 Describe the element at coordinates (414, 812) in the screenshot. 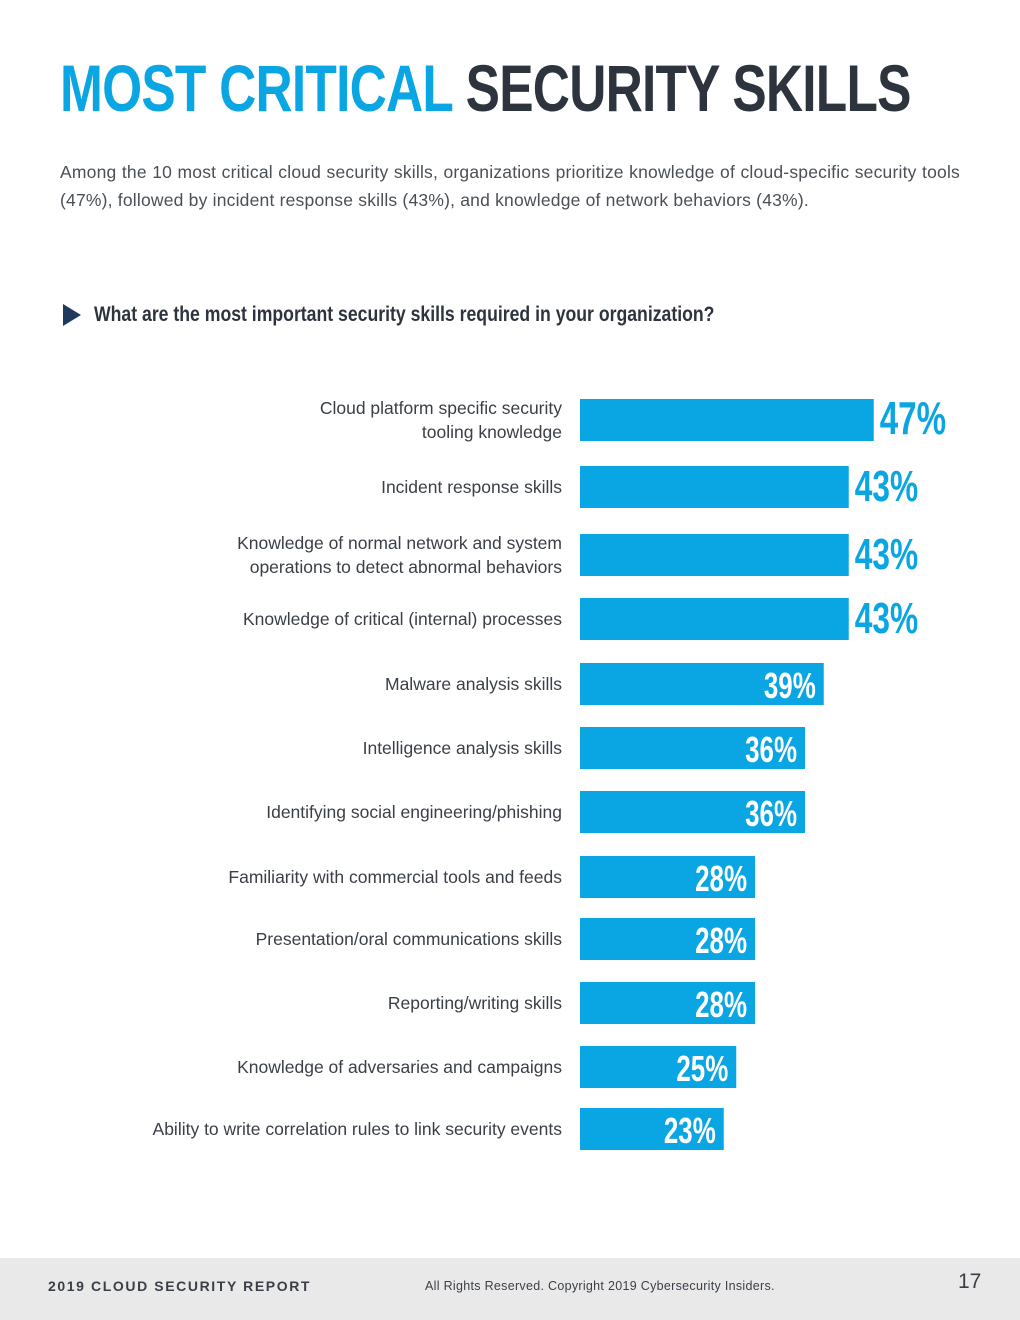

I see `category-label: Identifying social engineering/phishing` at that location.